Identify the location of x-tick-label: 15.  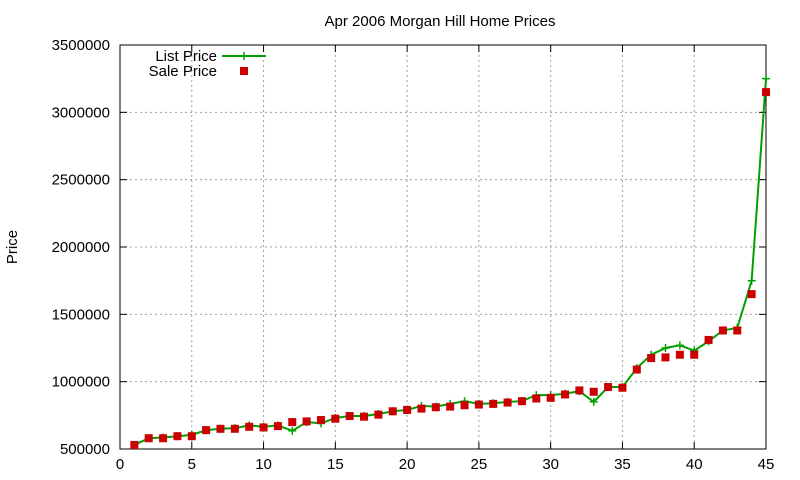
(335, 464).